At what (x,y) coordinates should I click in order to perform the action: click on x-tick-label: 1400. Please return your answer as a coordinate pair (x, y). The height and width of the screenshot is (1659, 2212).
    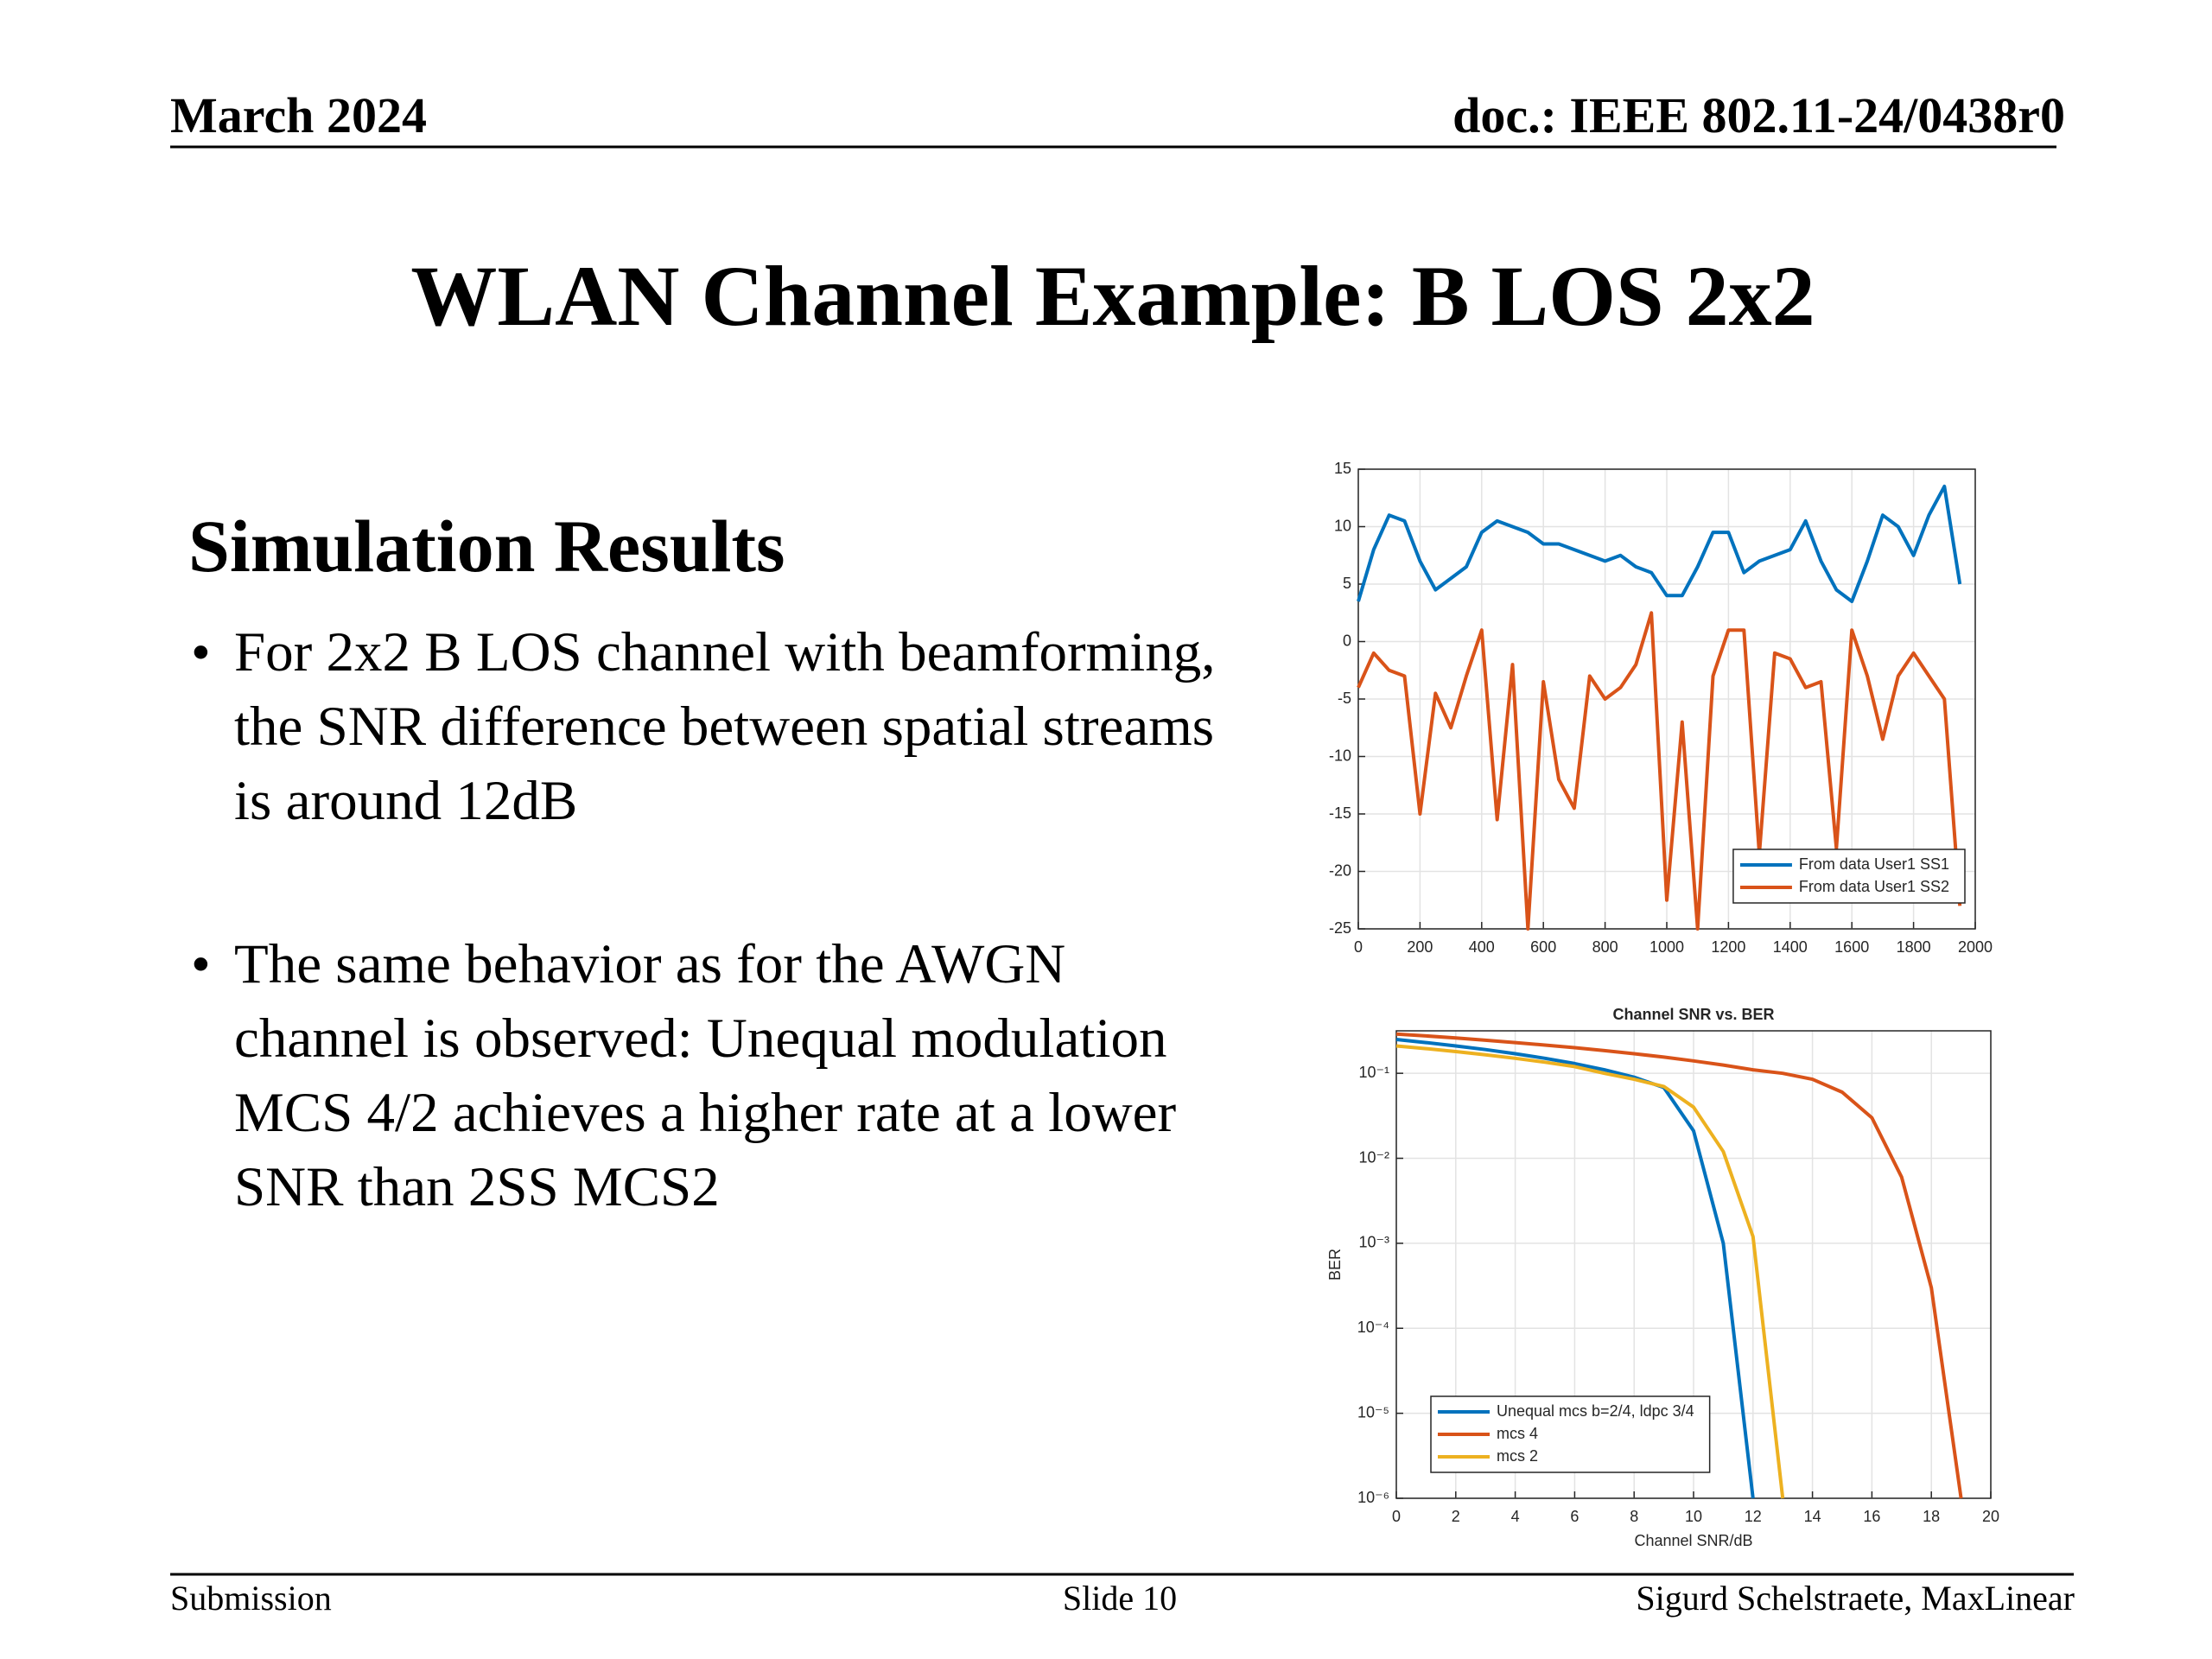
    Looking at the image, I should click on (1790, 947).